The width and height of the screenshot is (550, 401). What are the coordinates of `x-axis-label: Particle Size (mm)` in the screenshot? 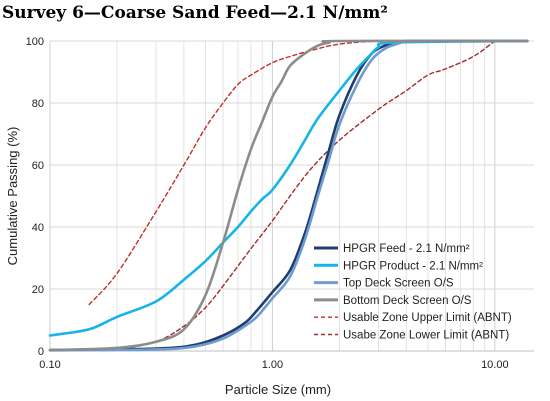 It's located at (278, 389).